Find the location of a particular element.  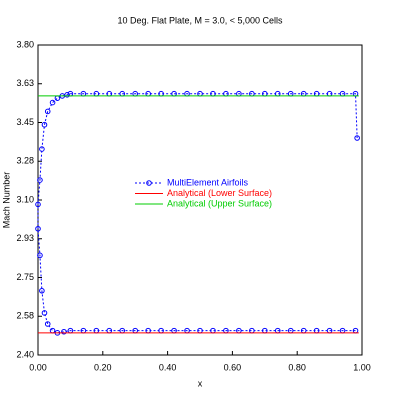

y-tick-label: 2.58 is located at coordinates (25, 316).